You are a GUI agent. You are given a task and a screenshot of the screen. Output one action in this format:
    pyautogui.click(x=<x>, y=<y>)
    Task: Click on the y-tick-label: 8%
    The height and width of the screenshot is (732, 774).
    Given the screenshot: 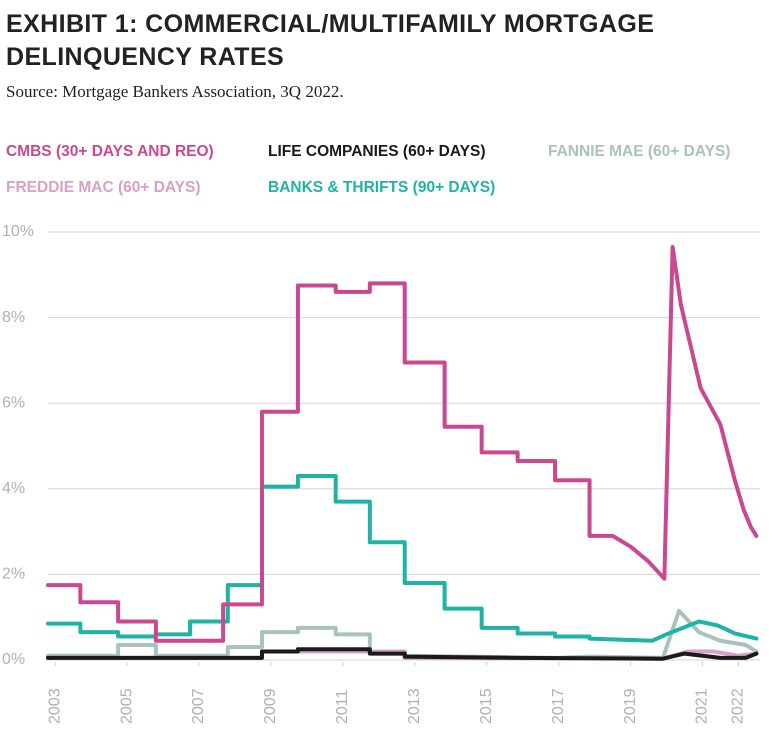 What is the action you would take?
    pyautogui.click(x=13, y=317)
    